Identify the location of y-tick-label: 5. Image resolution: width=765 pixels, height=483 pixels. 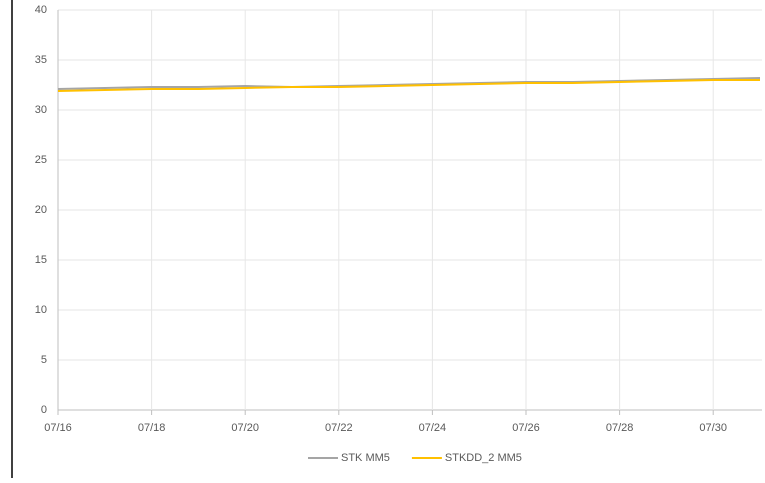
(44, 360).